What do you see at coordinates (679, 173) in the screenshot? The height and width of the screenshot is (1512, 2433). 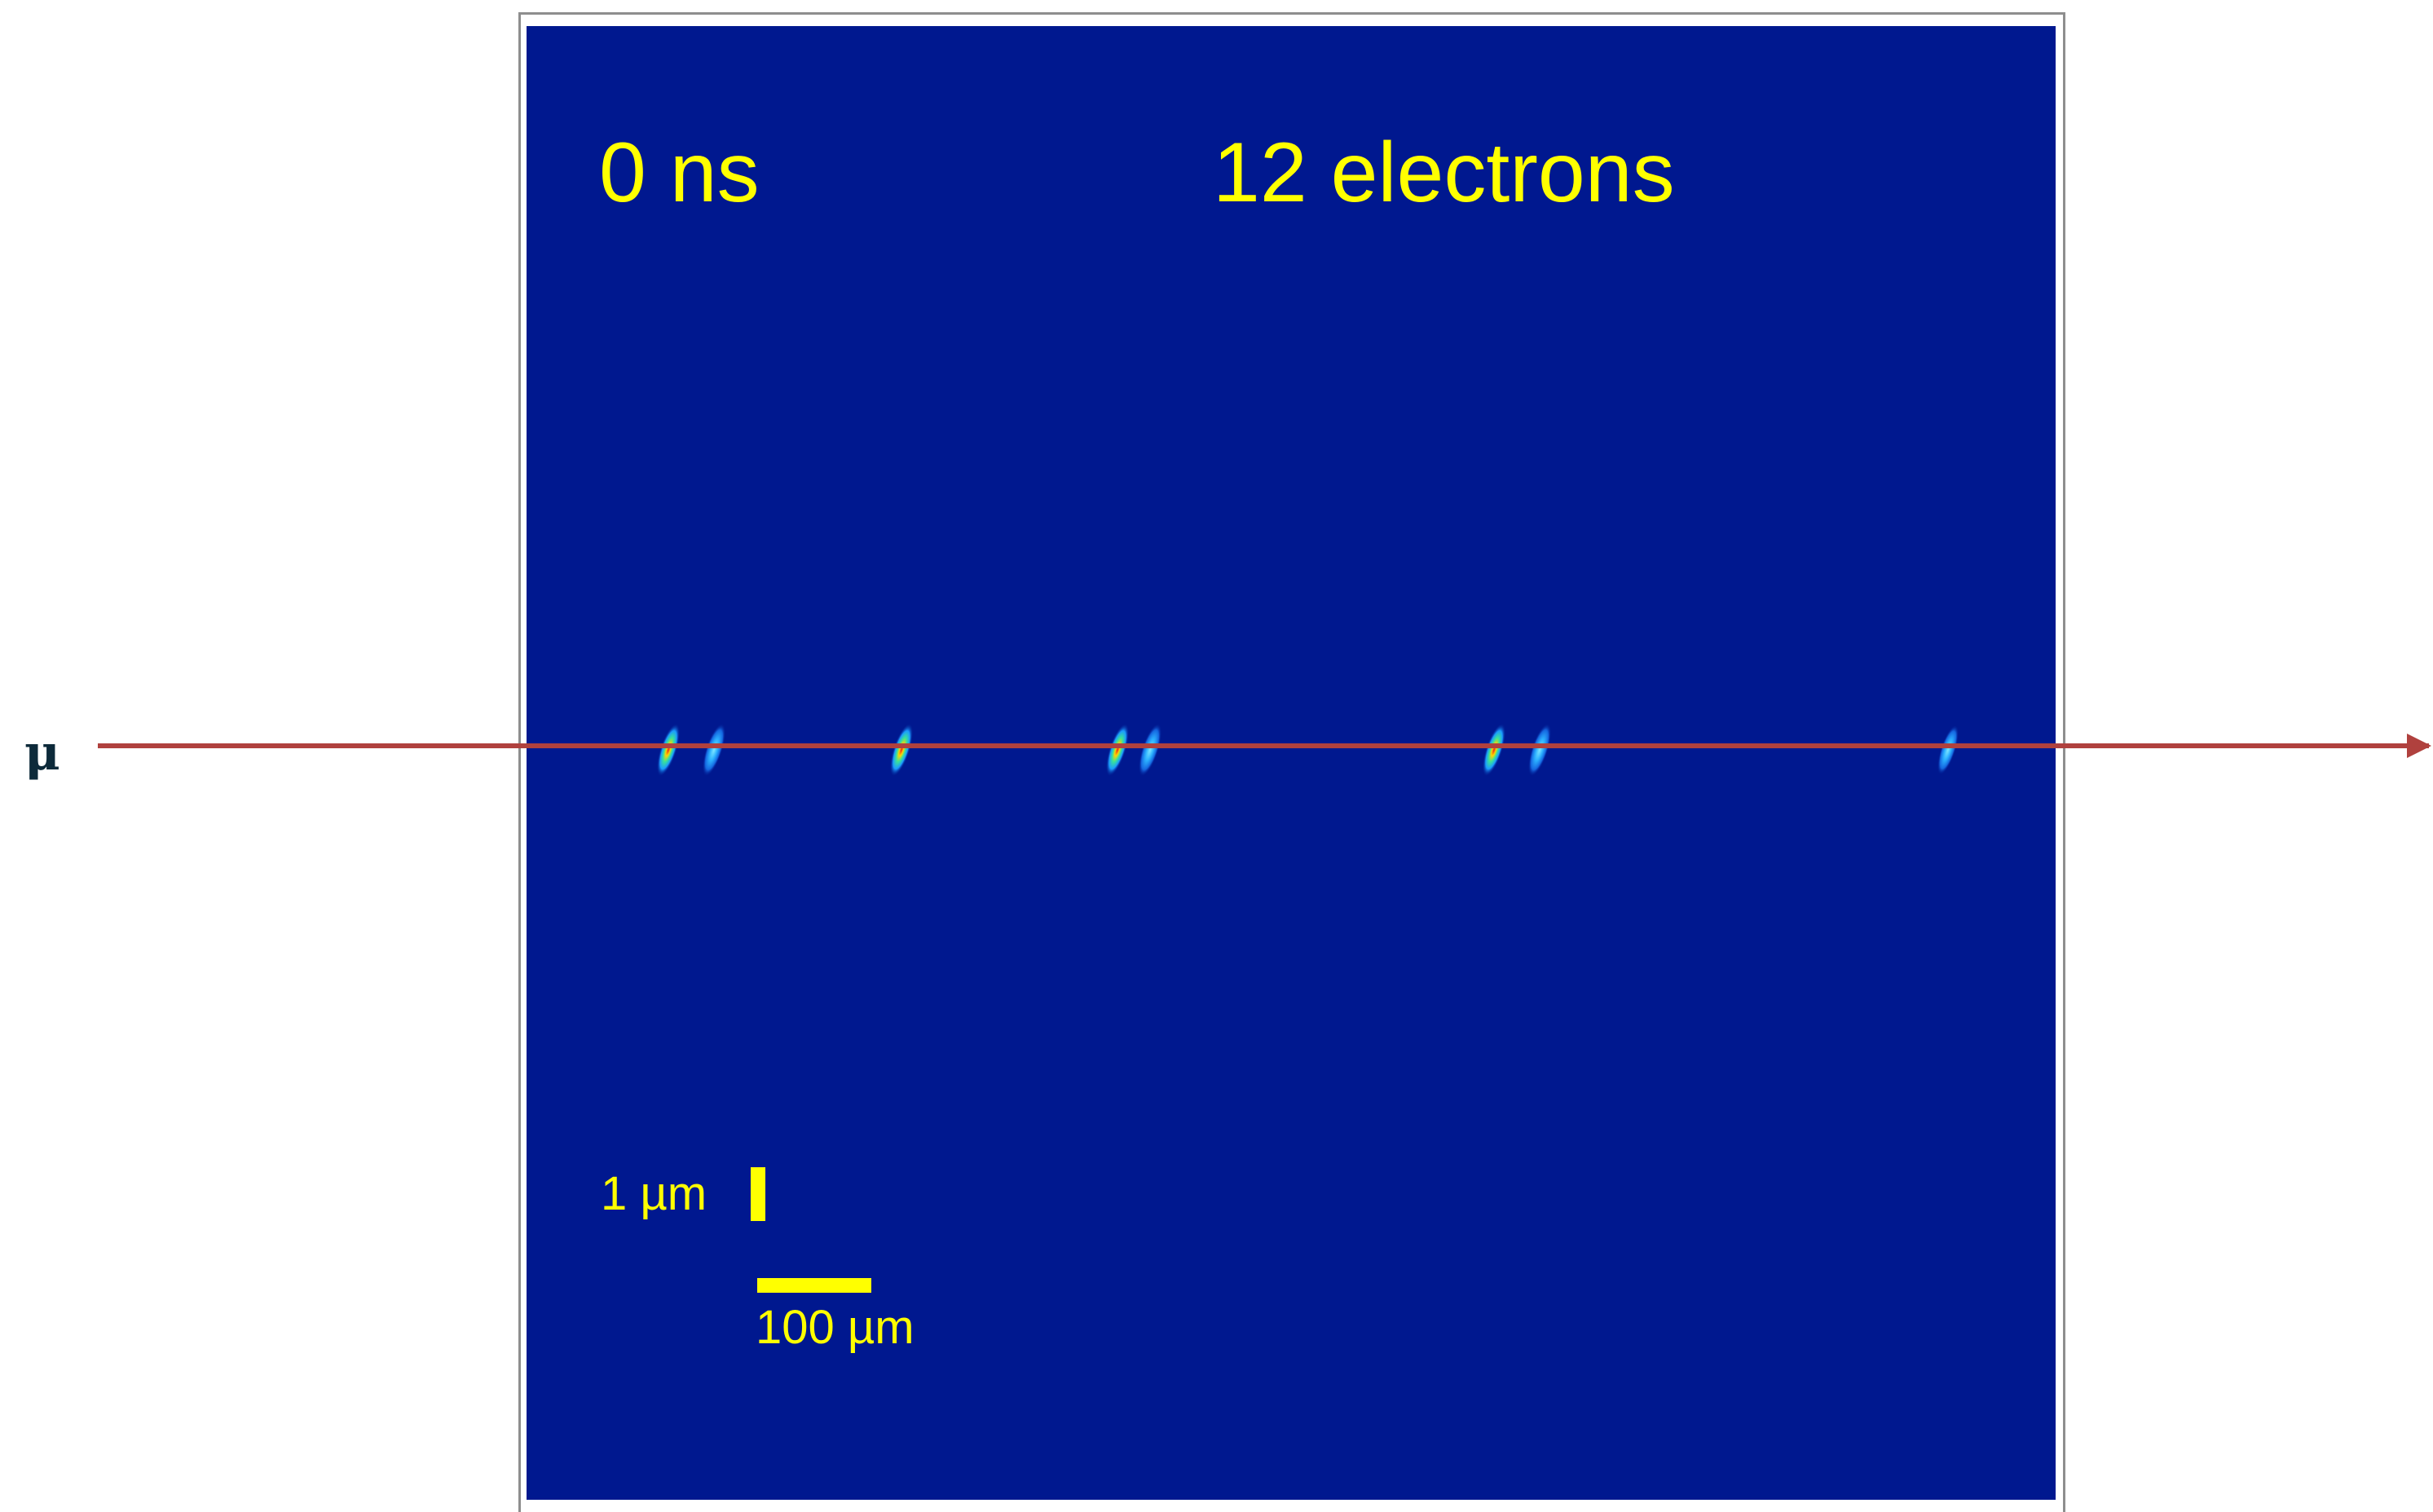 I see `time-label: 0 ns` at bounding box center [679, 173].